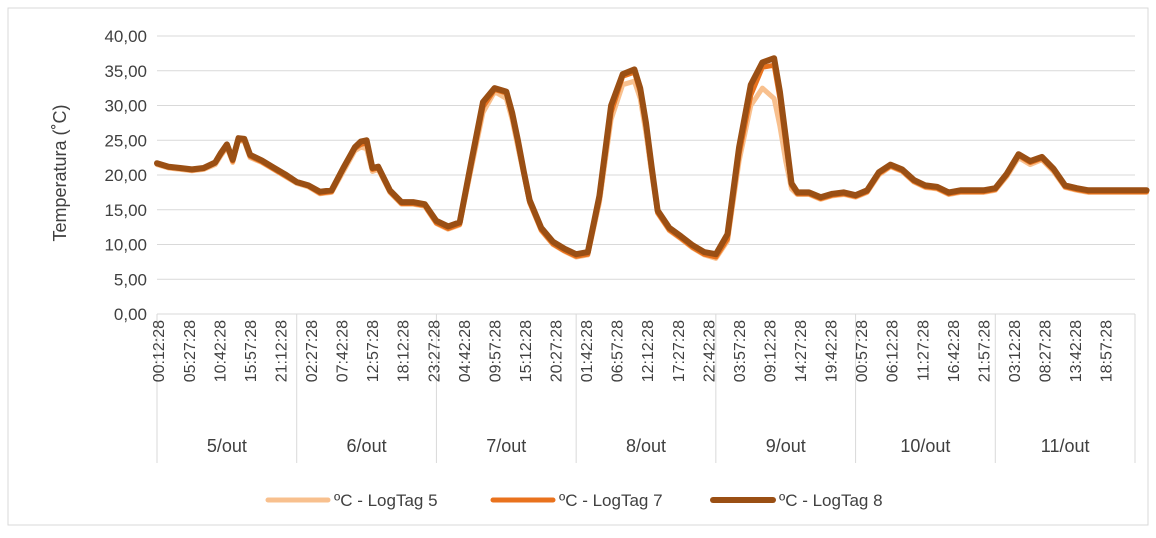 Image resolution: width=1156 pixels, height=538 pixels. I want to click on day-label: 10/out, so click(925, 446).